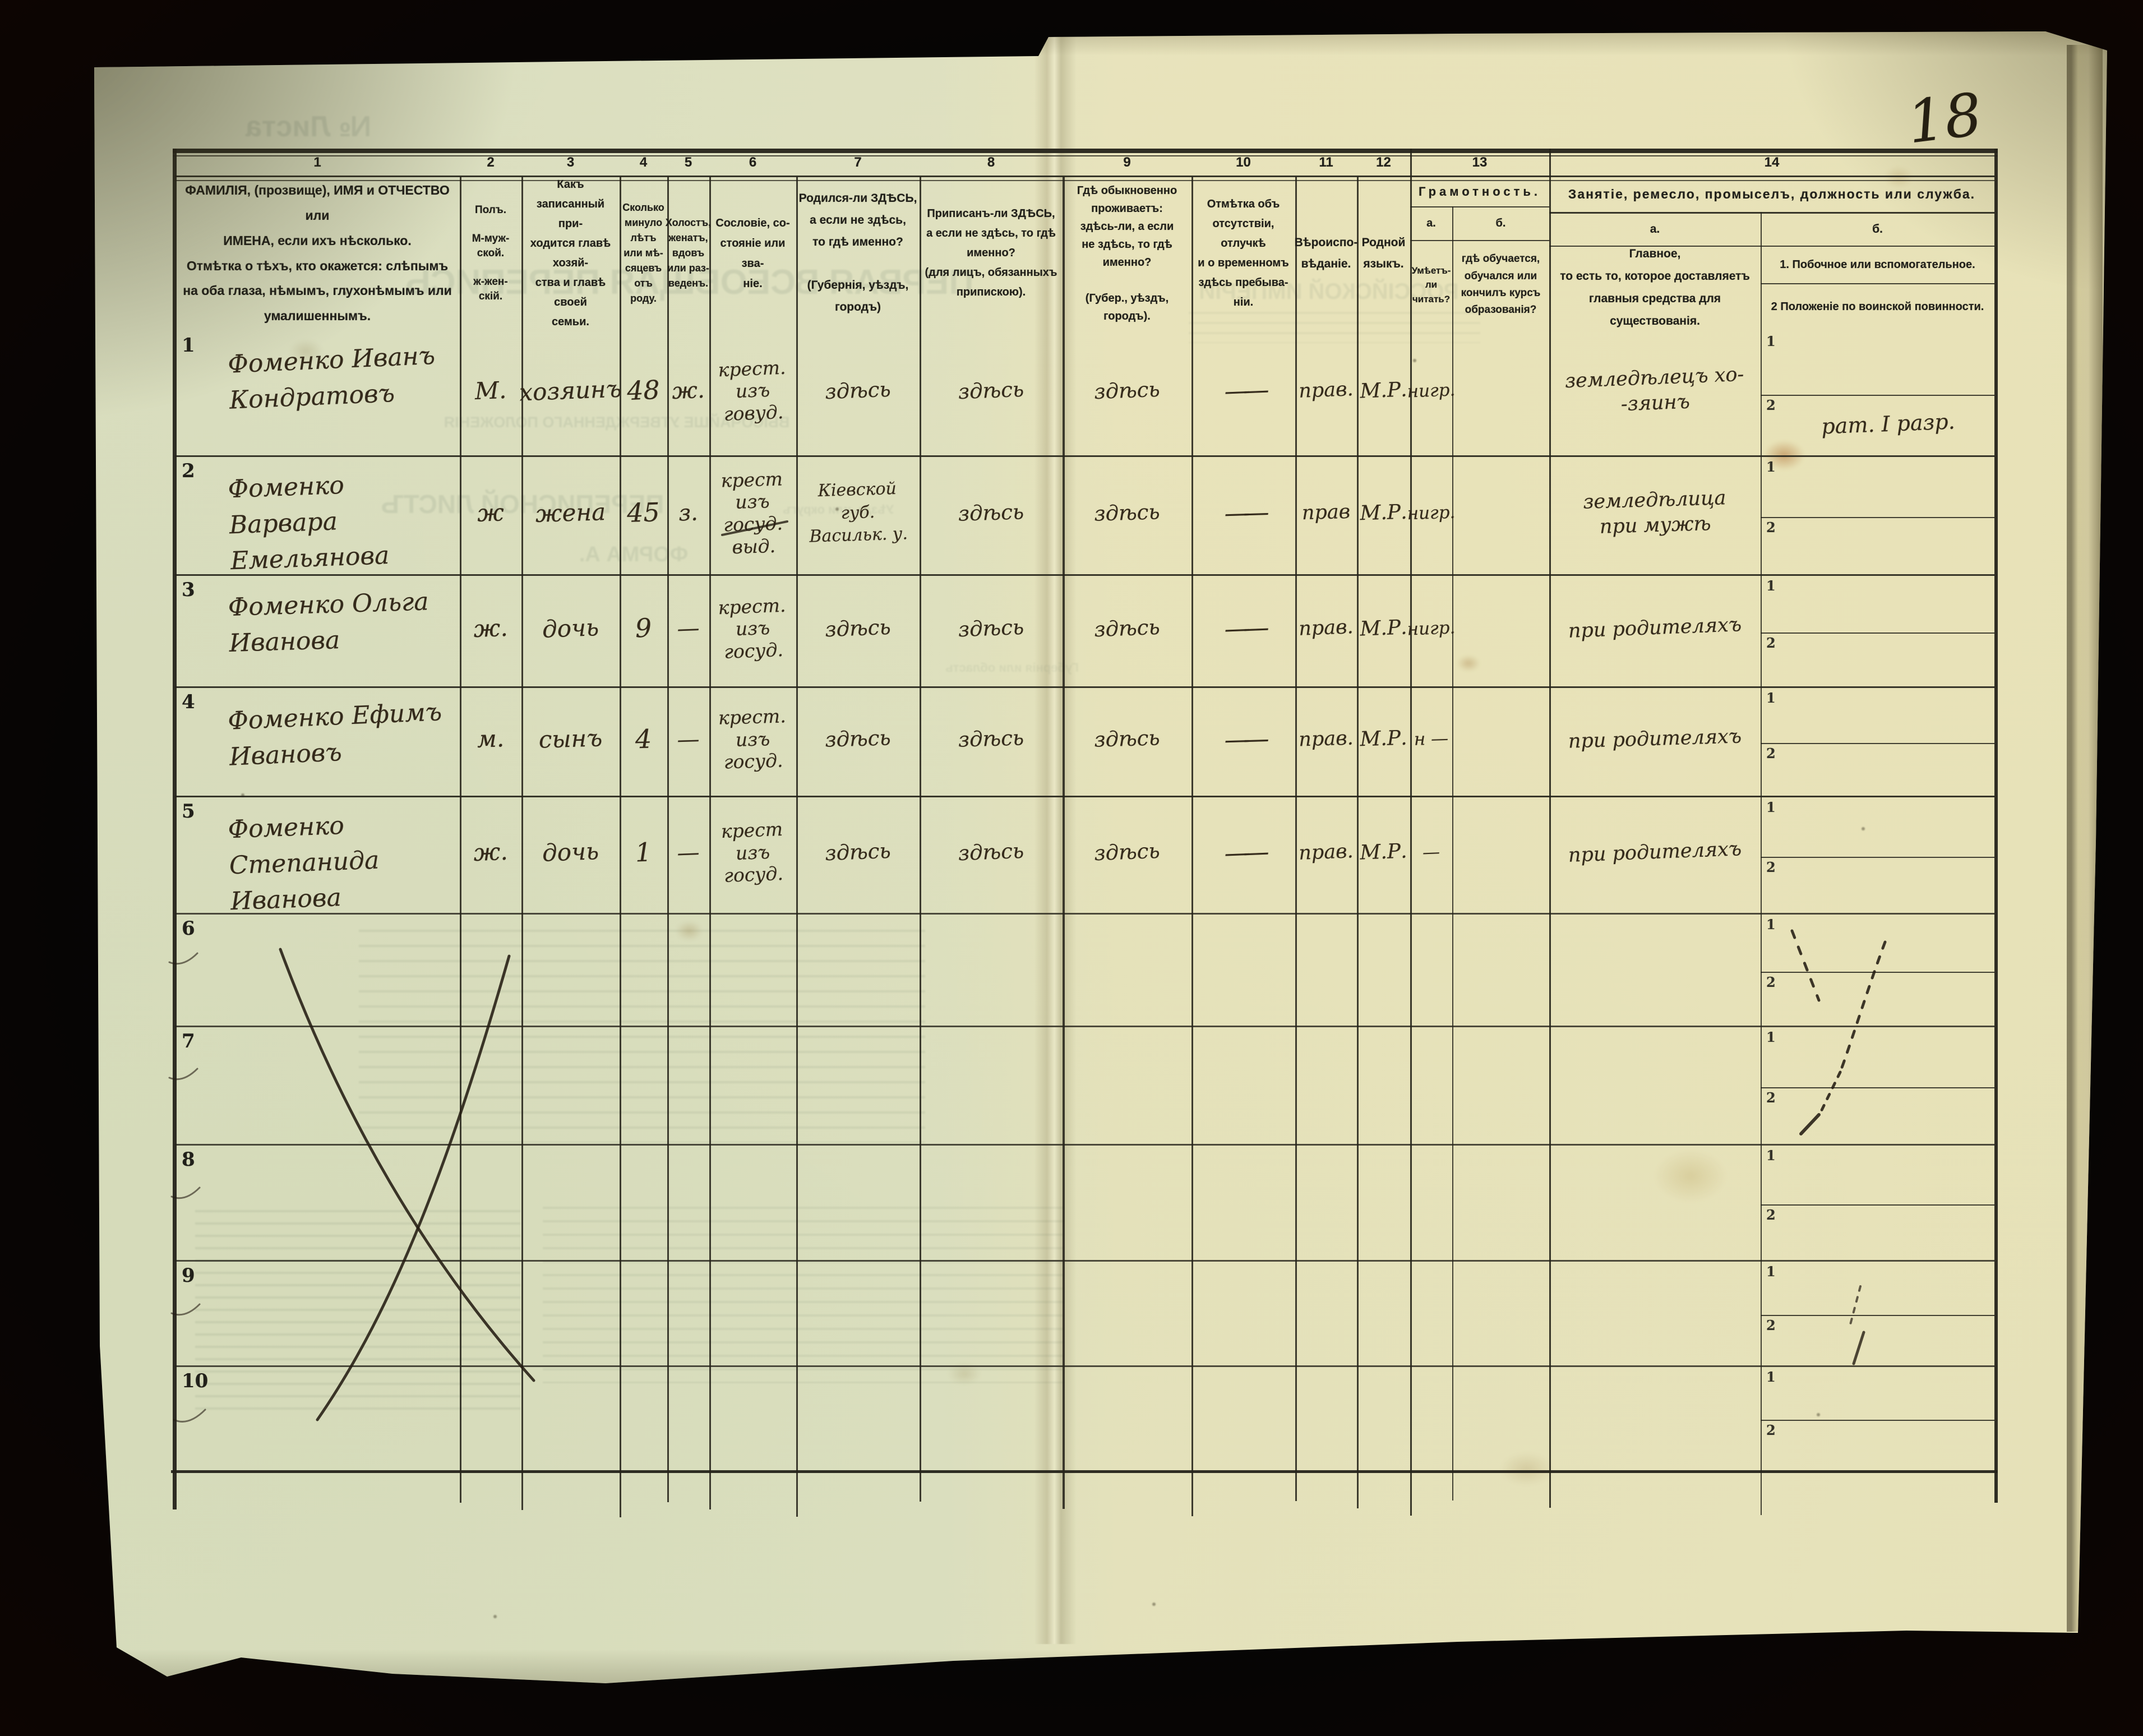  I want to click on column-number: 6, so click(753, 162).